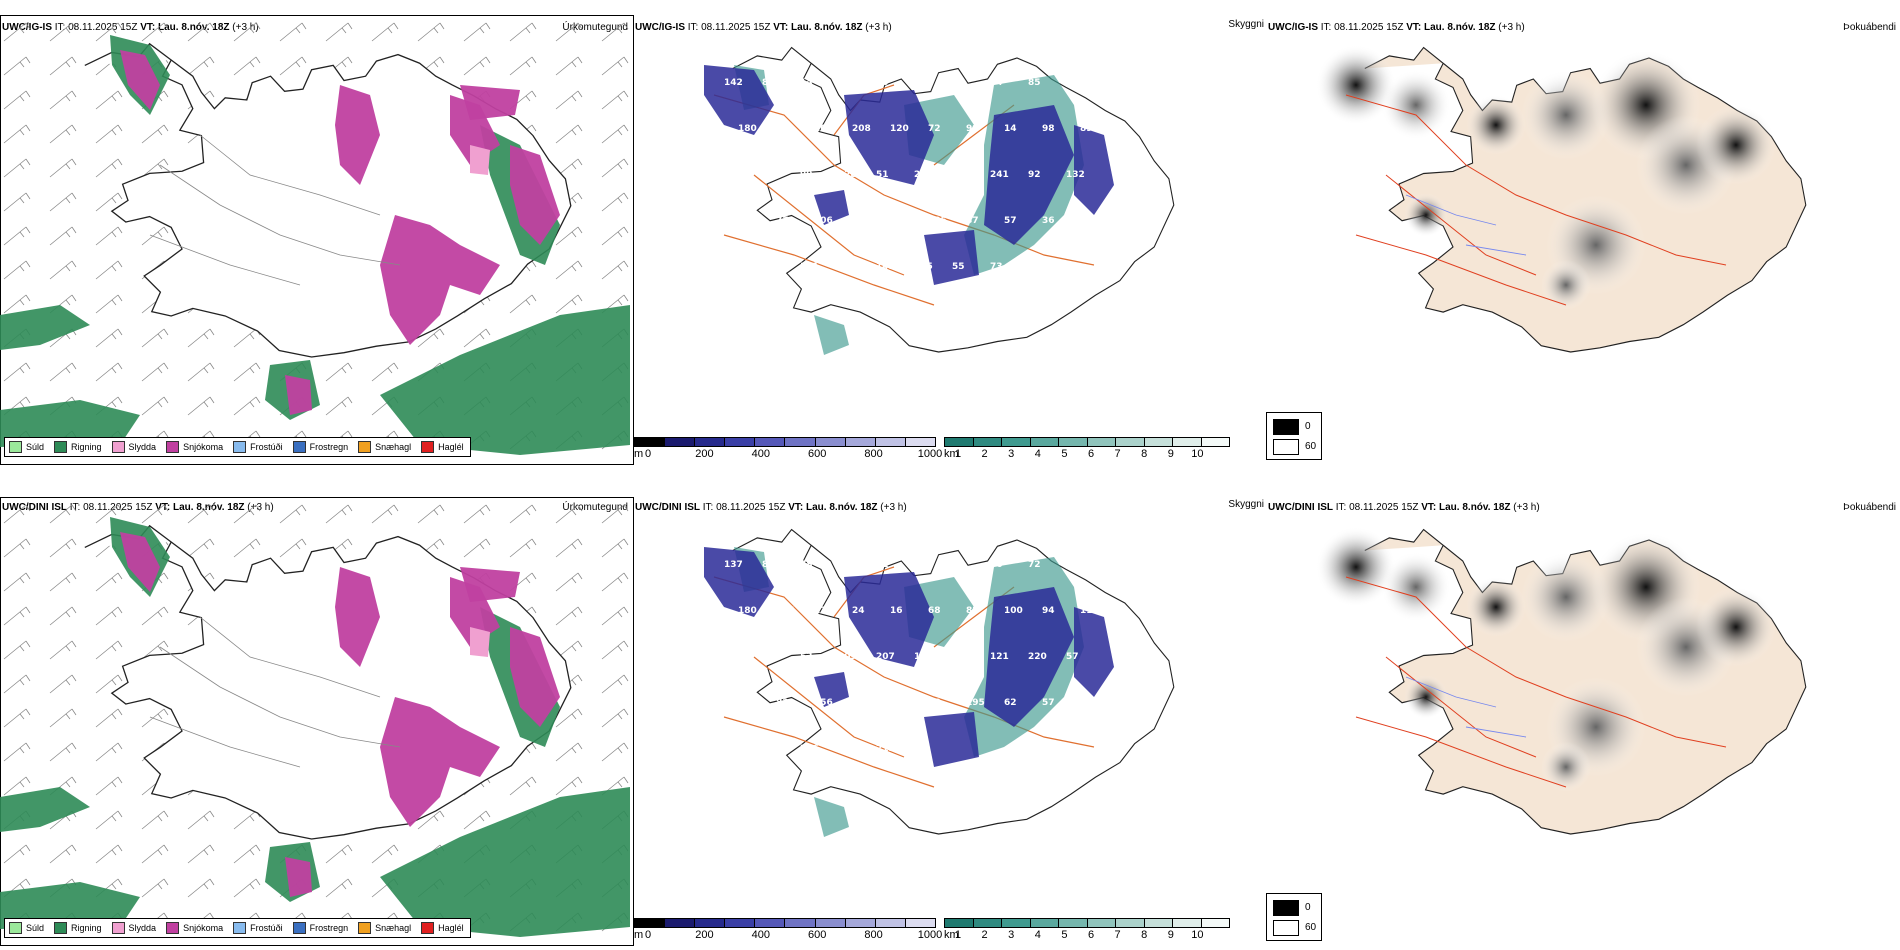 Image resolution: width=1900 pixels, height=950 pixels. I want to click on legend-label: Rigning, so click(86, 928).